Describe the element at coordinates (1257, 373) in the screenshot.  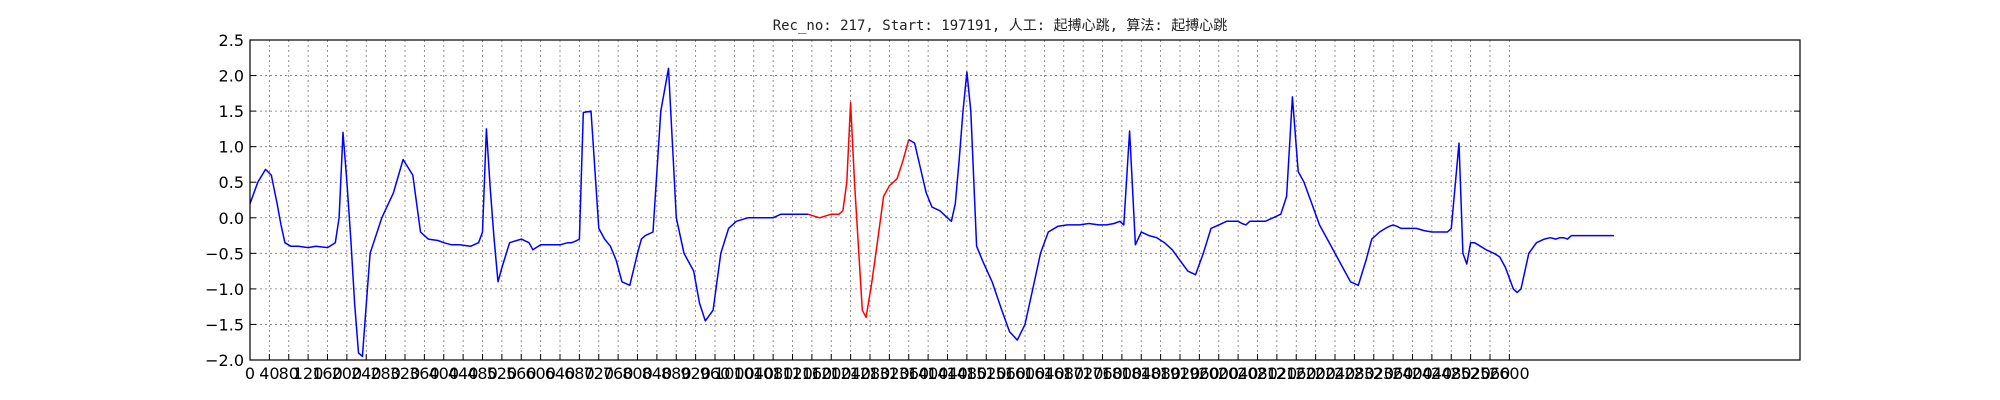
I see `x-tick-label: 2080` at that location.